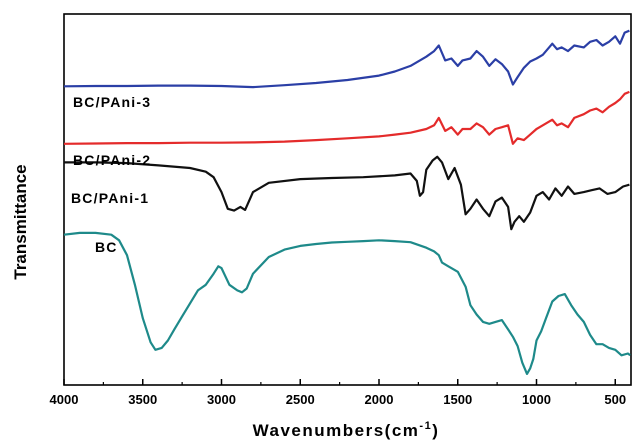 The height and width of the screenshot is (444, 633). Describe the element at coordinates (221, 399) in the screenshot. I see `x-tick-label-3000: 3000` at that location.